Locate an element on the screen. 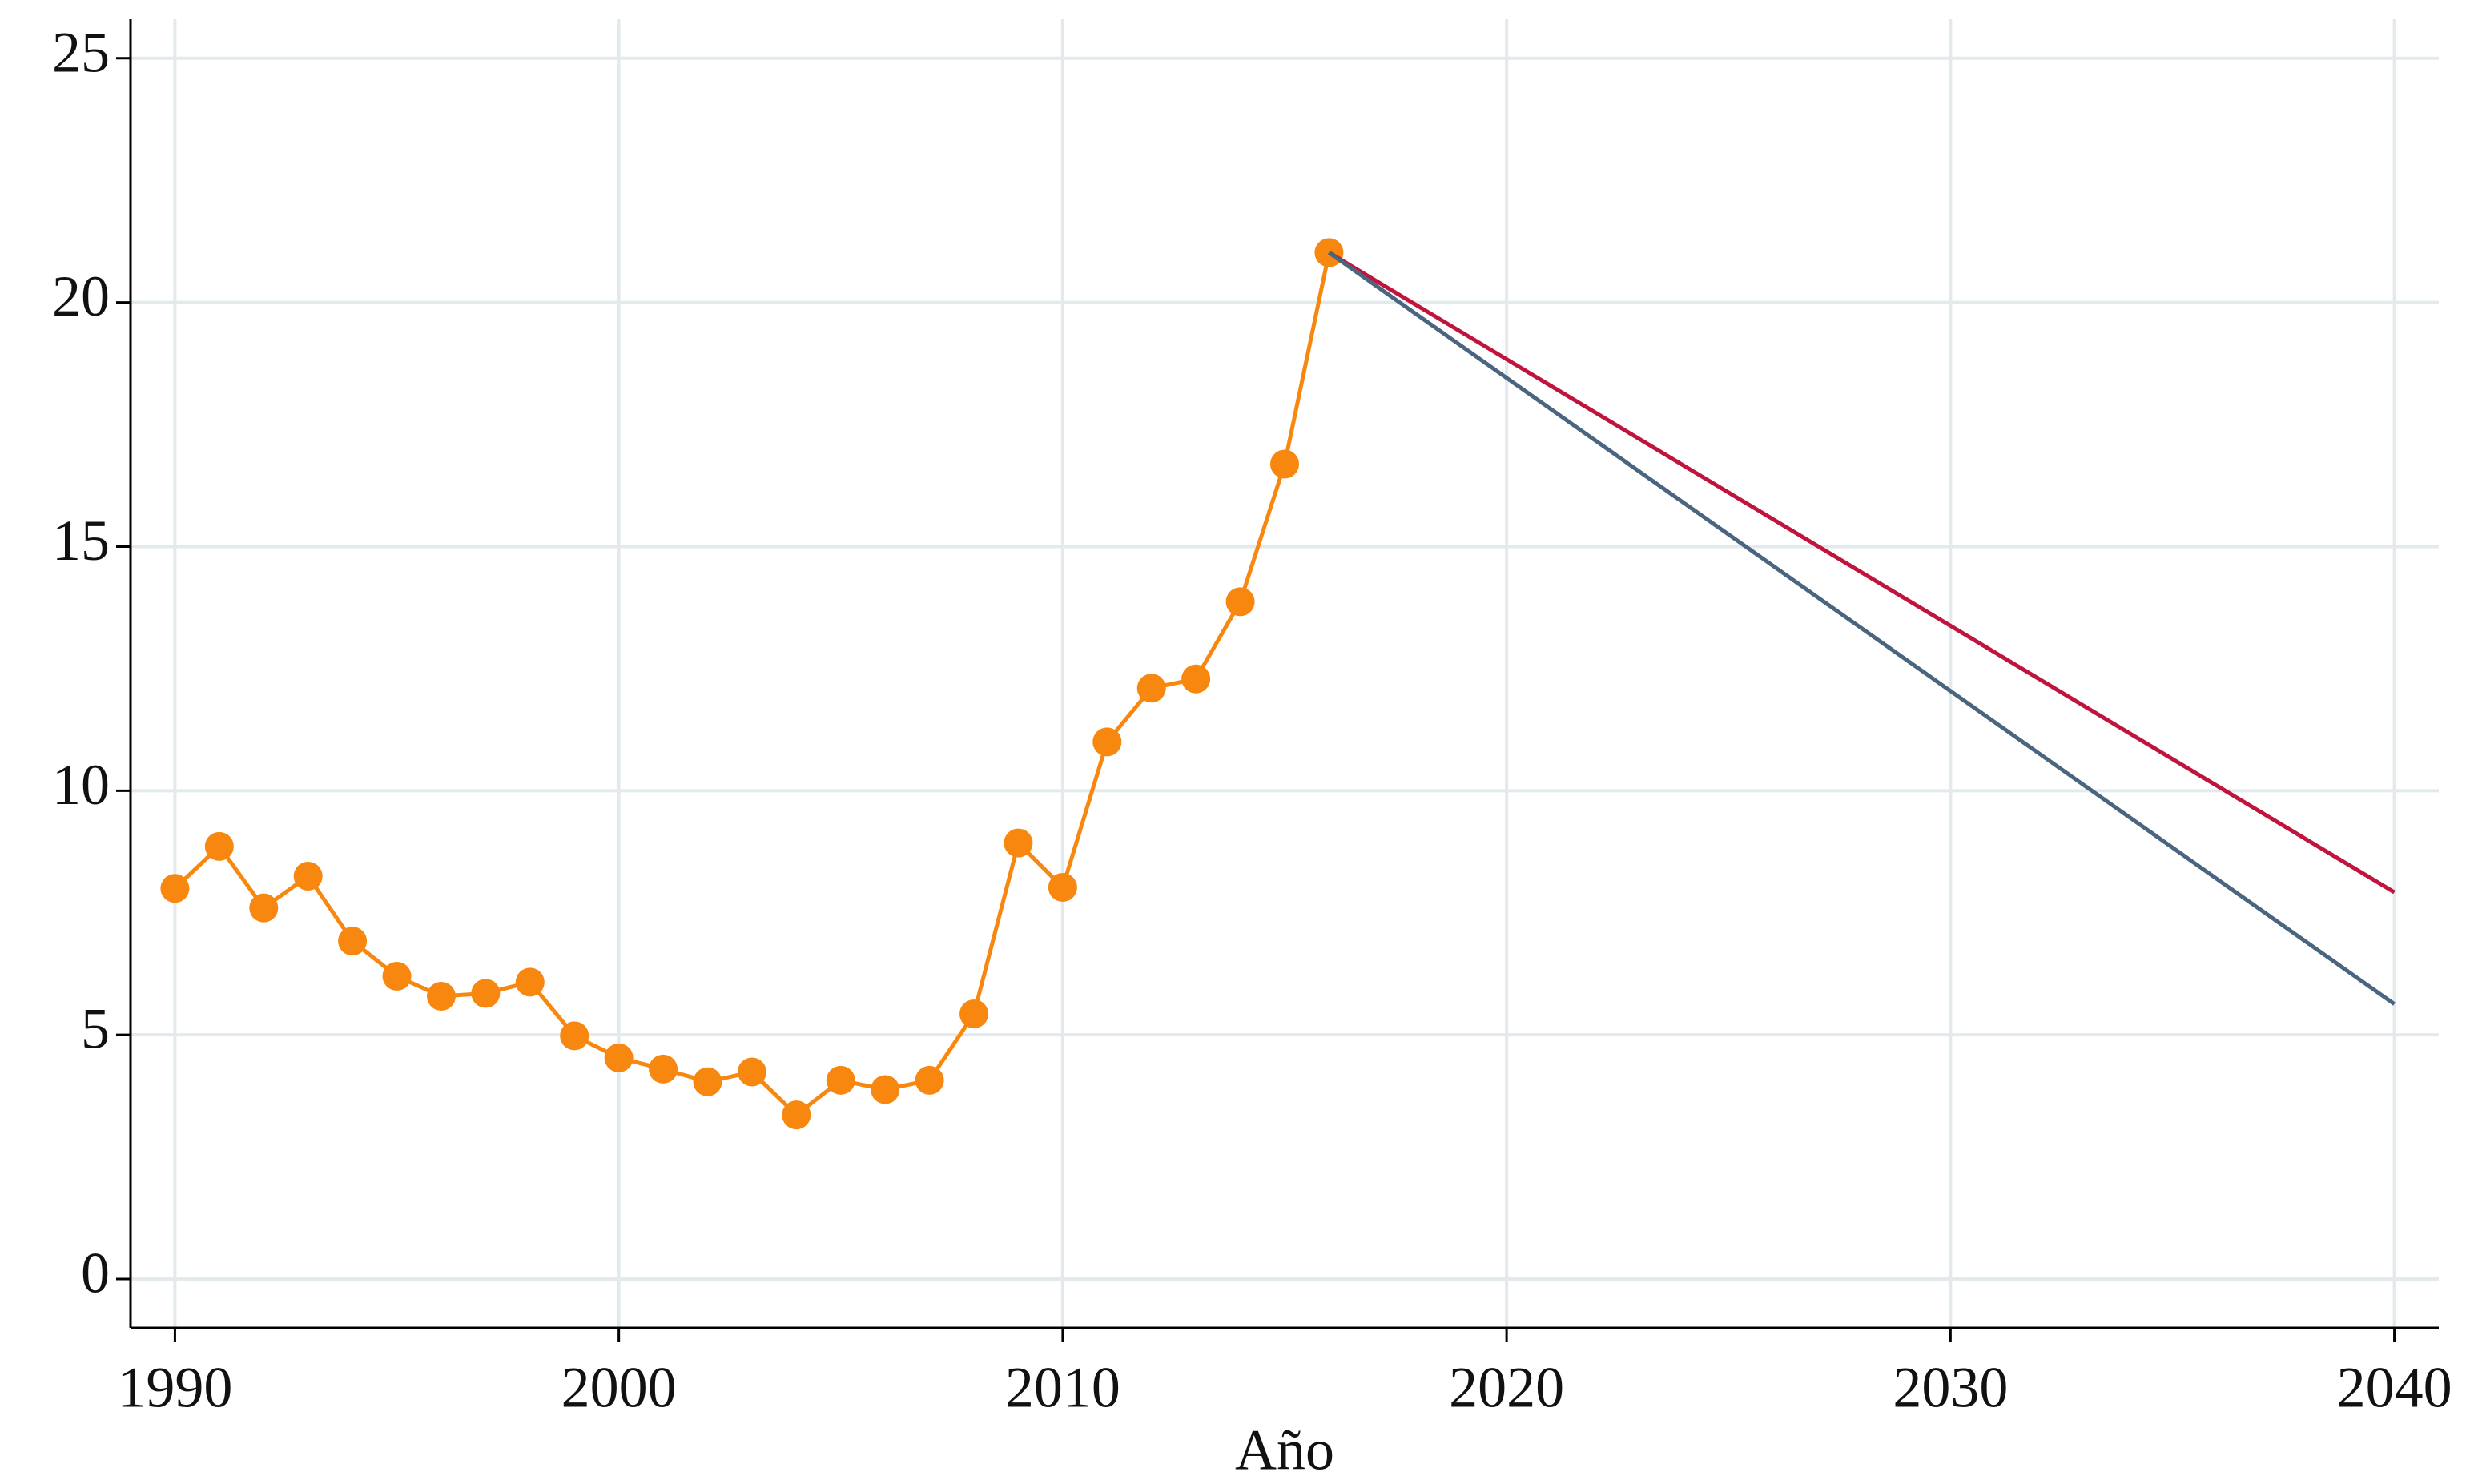 The height and width of the screenshot is (1484, 2470). y-tick-label: 20 is located at coordinates (81, 296).